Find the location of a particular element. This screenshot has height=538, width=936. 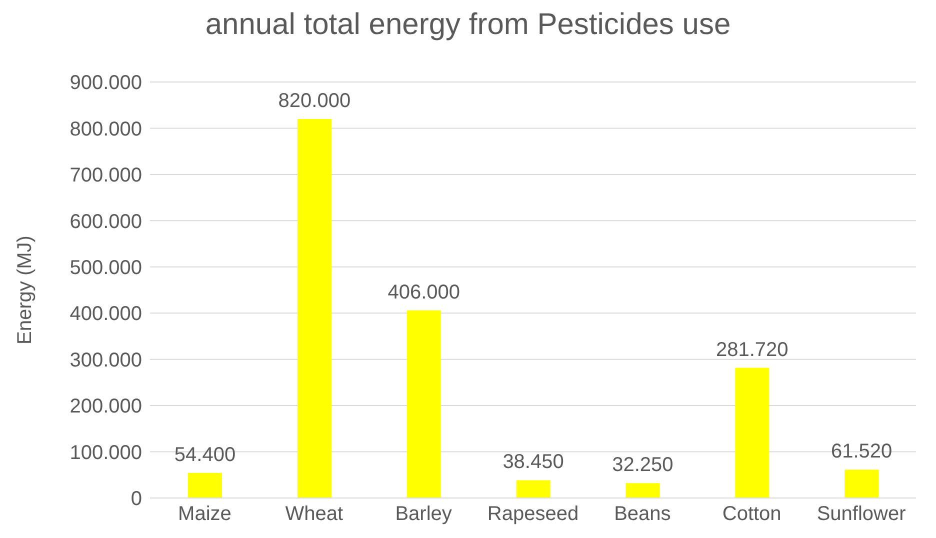

data-label: 32.250 is located at coordinates (643, 465).